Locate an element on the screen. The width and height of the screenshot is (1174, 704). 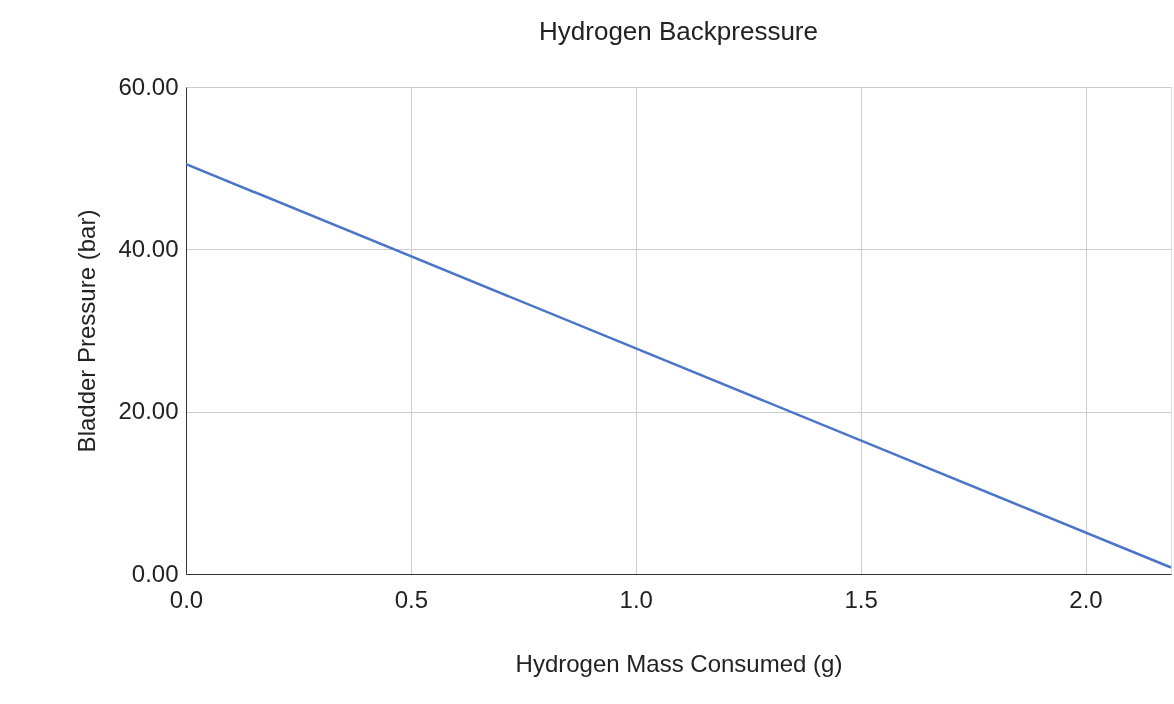
x-tick-label: 1.0 is located at coordinates (636, 599).